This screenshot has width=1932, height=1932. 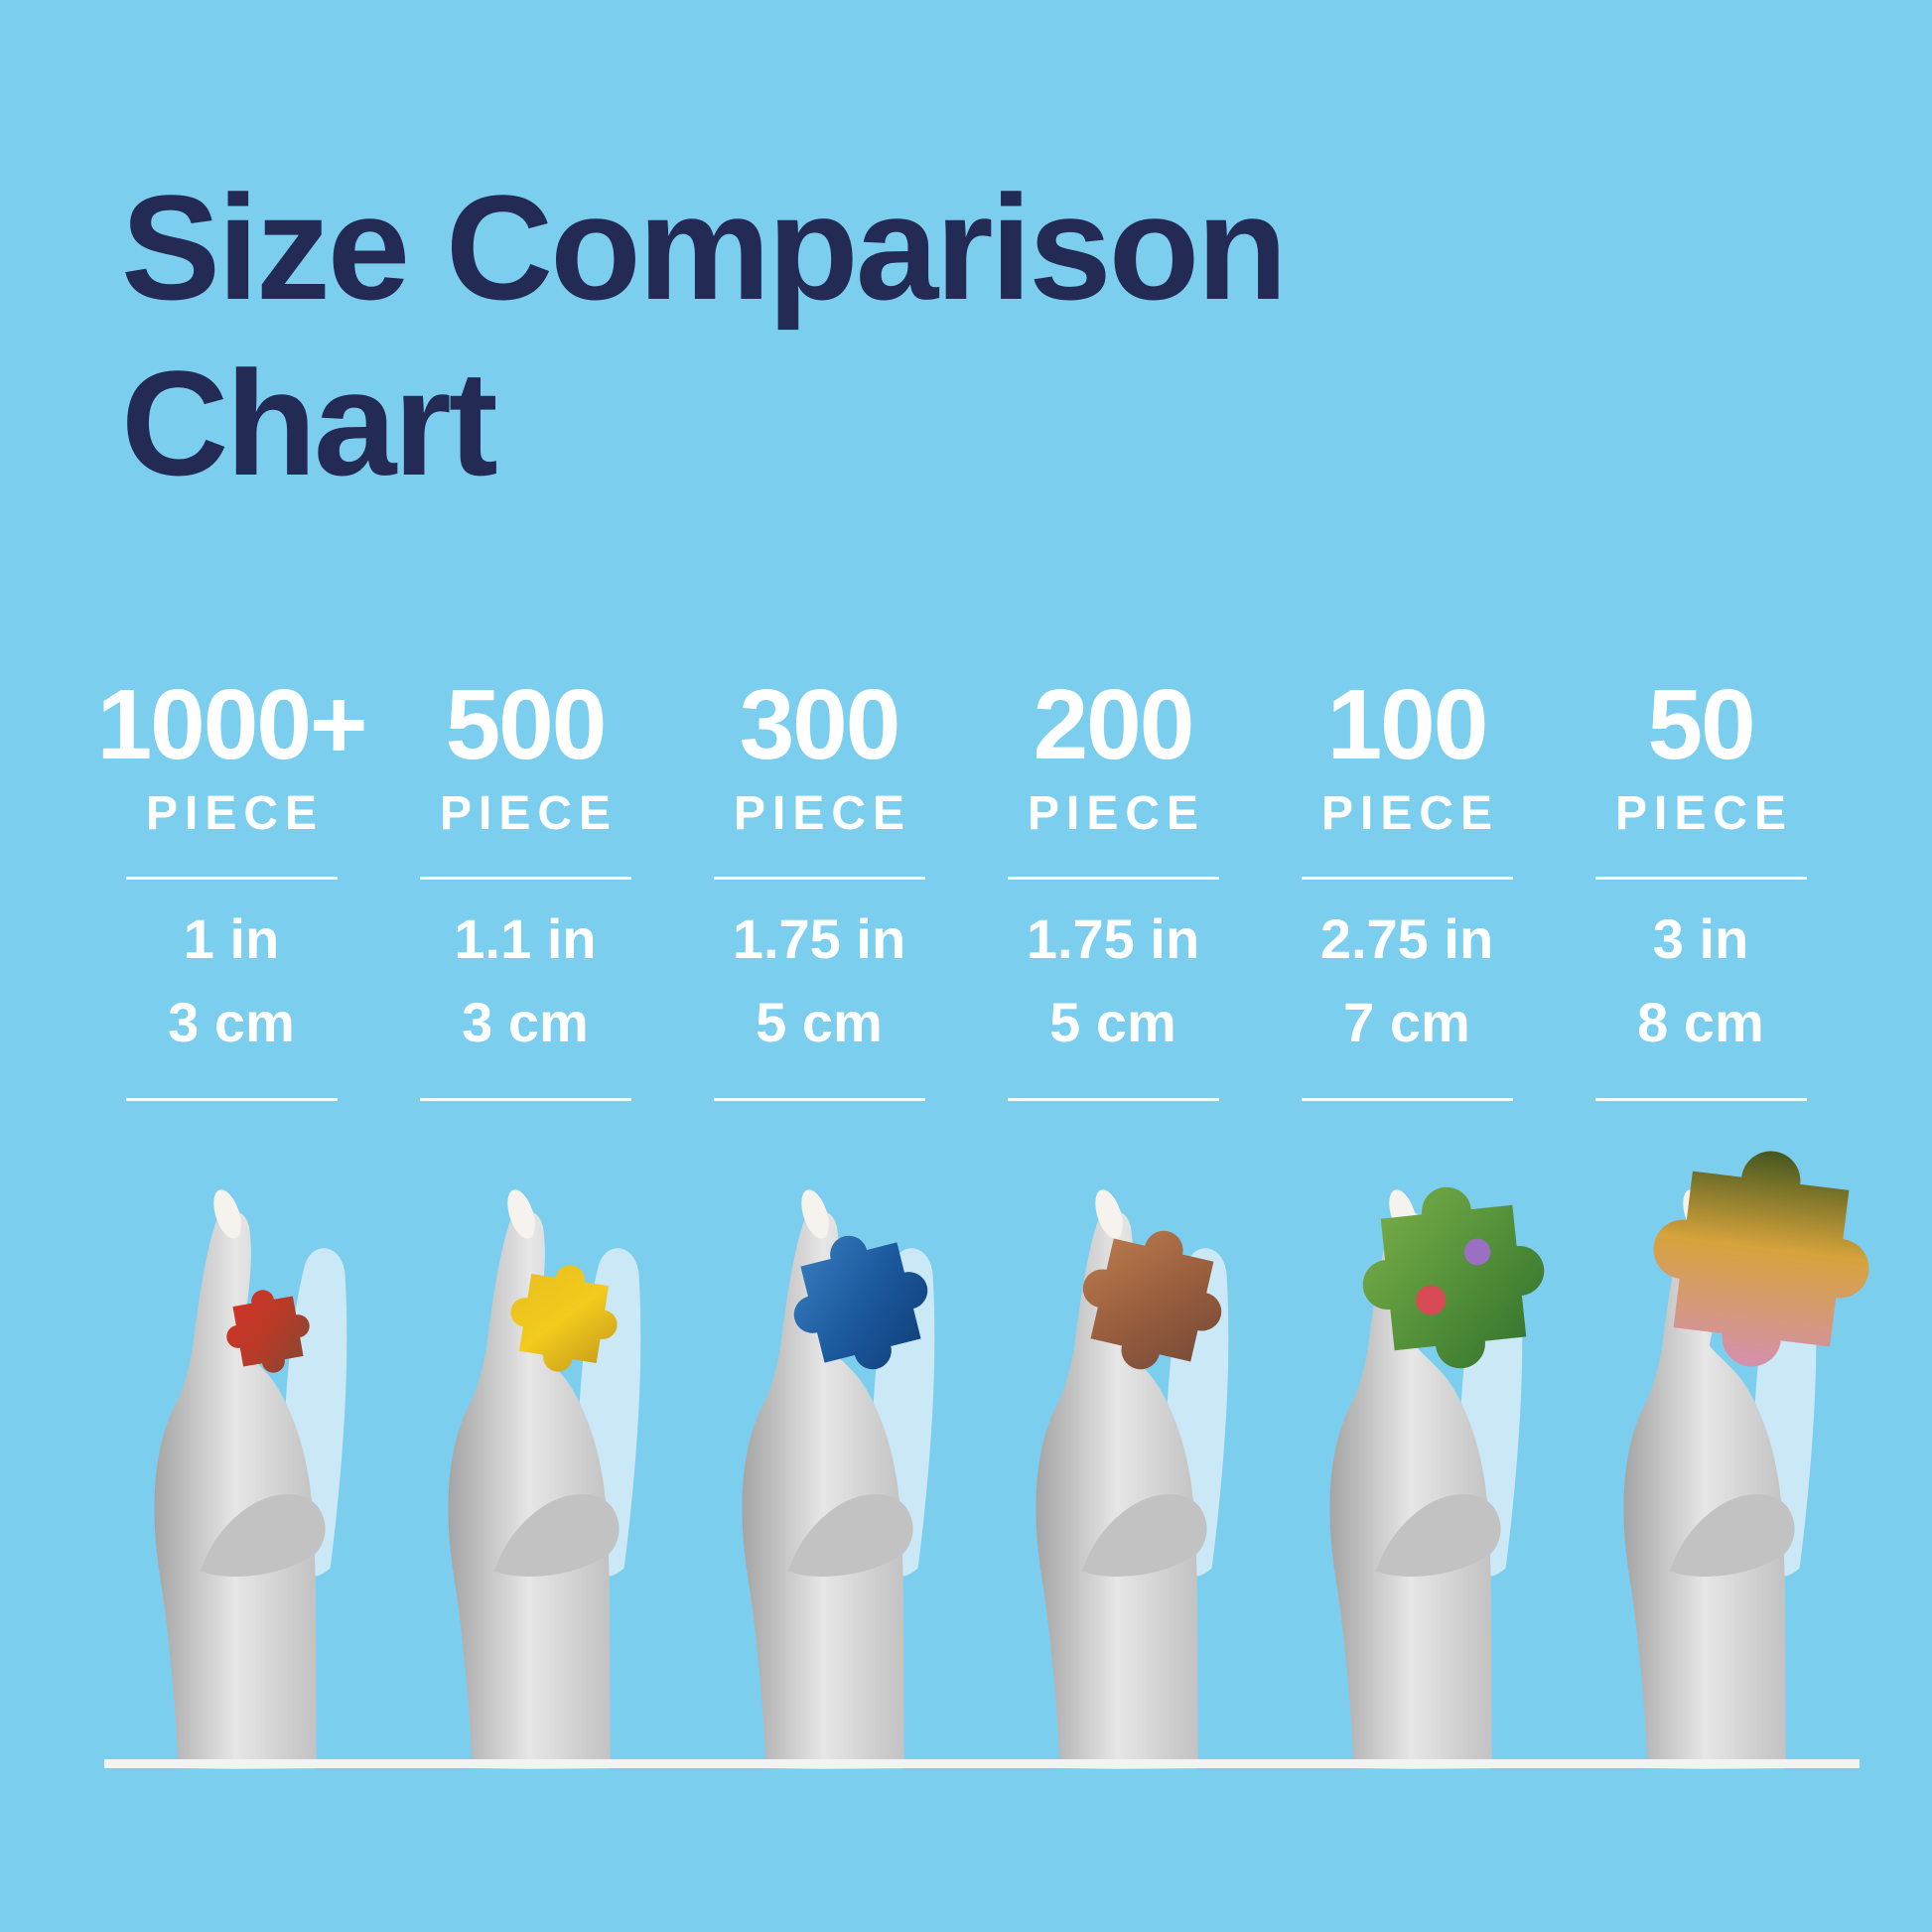 What do you see at coordinates (526, 724) in the screenshot?
I see `piece-count: 500` at bounding box center [526, 724].